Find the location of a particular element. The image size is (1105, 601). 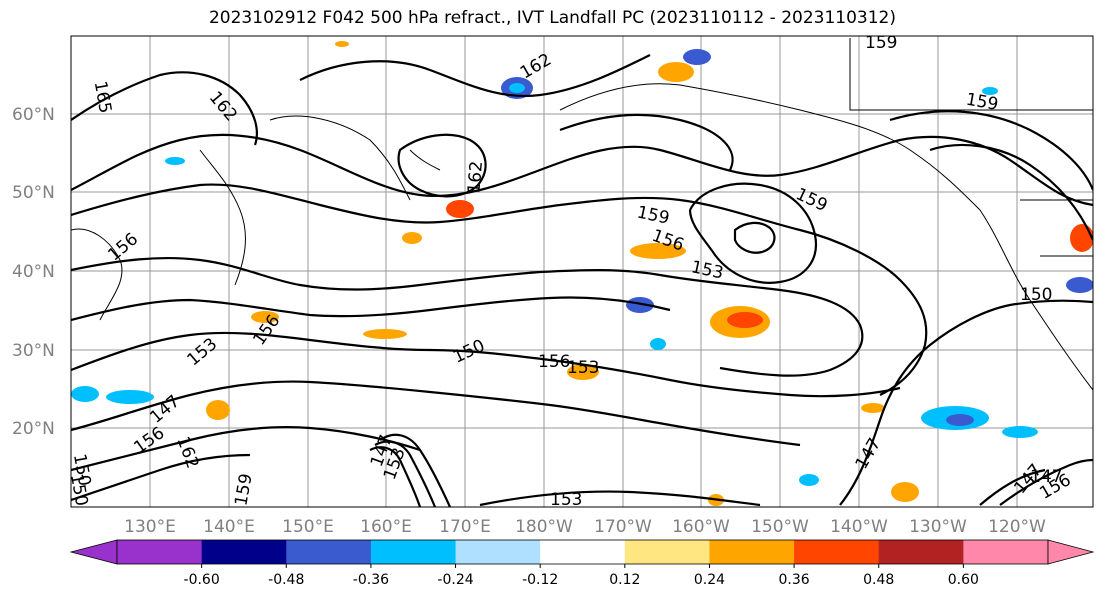

contour-label: 147 is located at coordinates (1046, 477).